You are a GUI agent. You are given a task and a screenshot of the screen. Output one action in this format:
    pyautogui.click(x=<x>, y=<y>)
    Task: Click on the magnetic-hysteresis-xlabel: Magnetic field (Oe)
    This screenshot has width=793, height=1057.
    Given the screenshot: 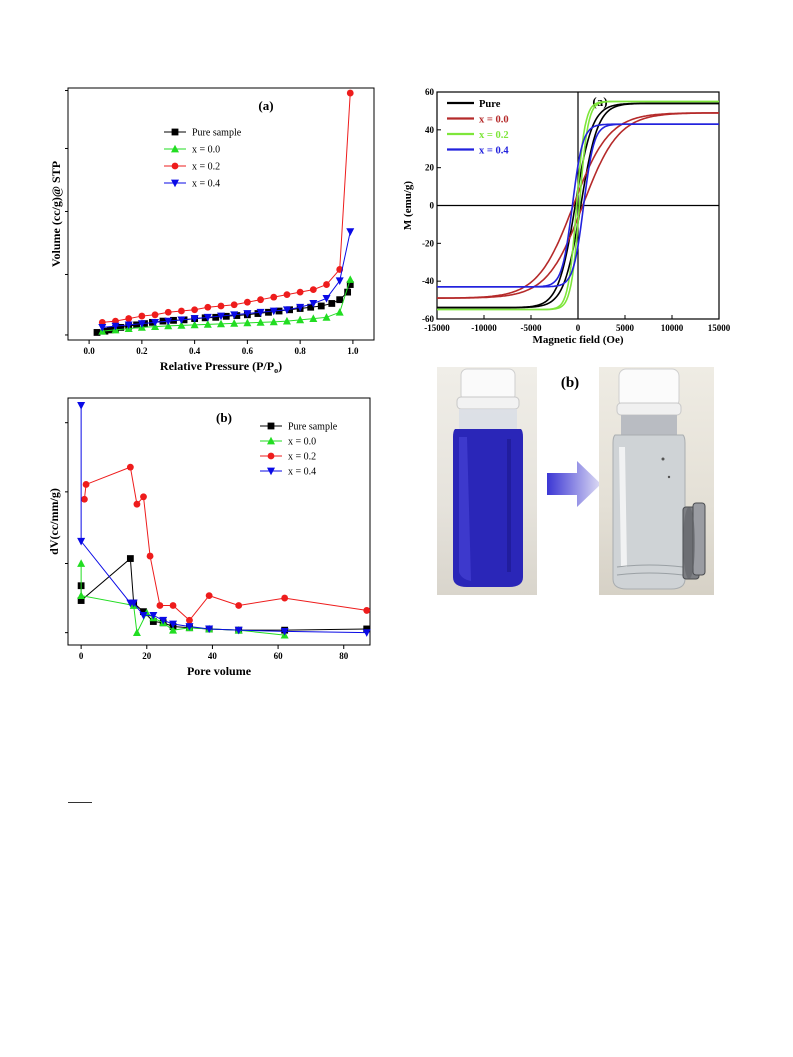 What is the action you would take?
    pyautogui.click(x=577, y=340)
    